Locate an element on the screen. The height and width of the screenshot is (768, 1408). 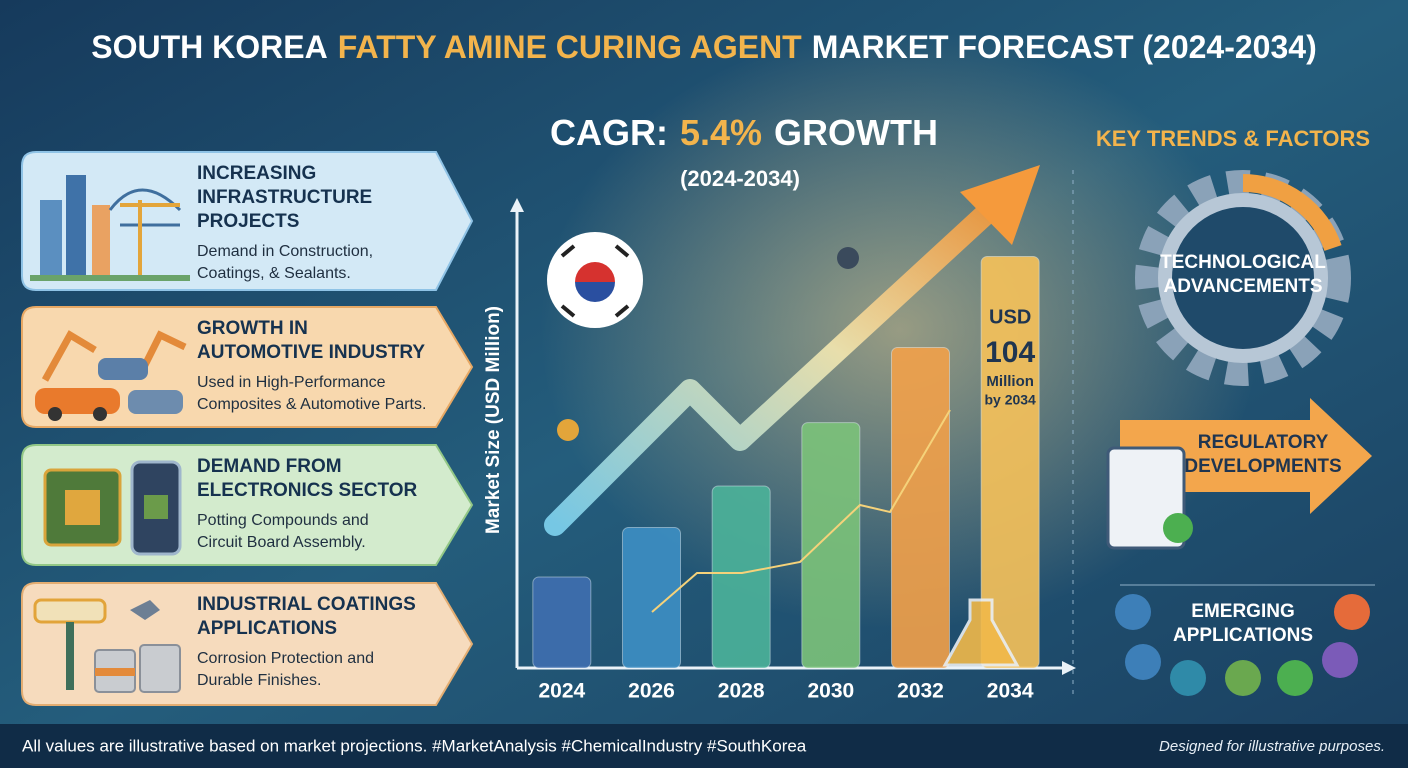
coatings-icon is located at coordinates (107, 645).